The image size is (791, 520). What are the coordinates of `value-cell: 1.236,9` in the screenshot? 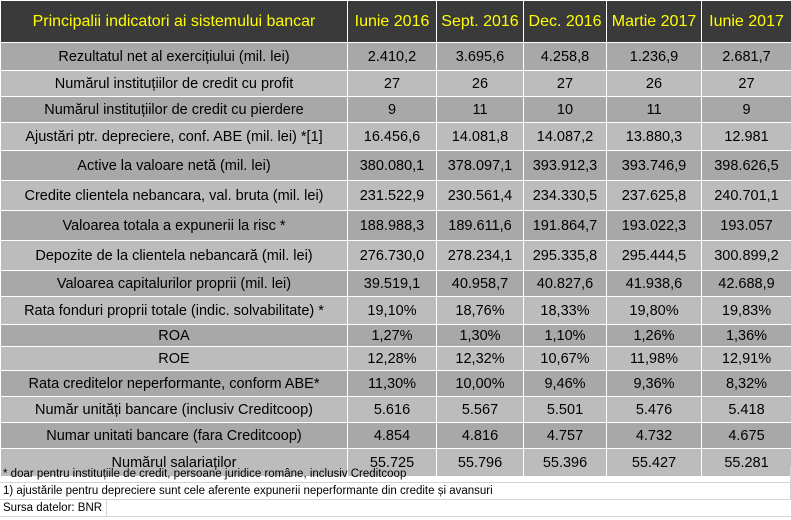 It's located at (654, 56).